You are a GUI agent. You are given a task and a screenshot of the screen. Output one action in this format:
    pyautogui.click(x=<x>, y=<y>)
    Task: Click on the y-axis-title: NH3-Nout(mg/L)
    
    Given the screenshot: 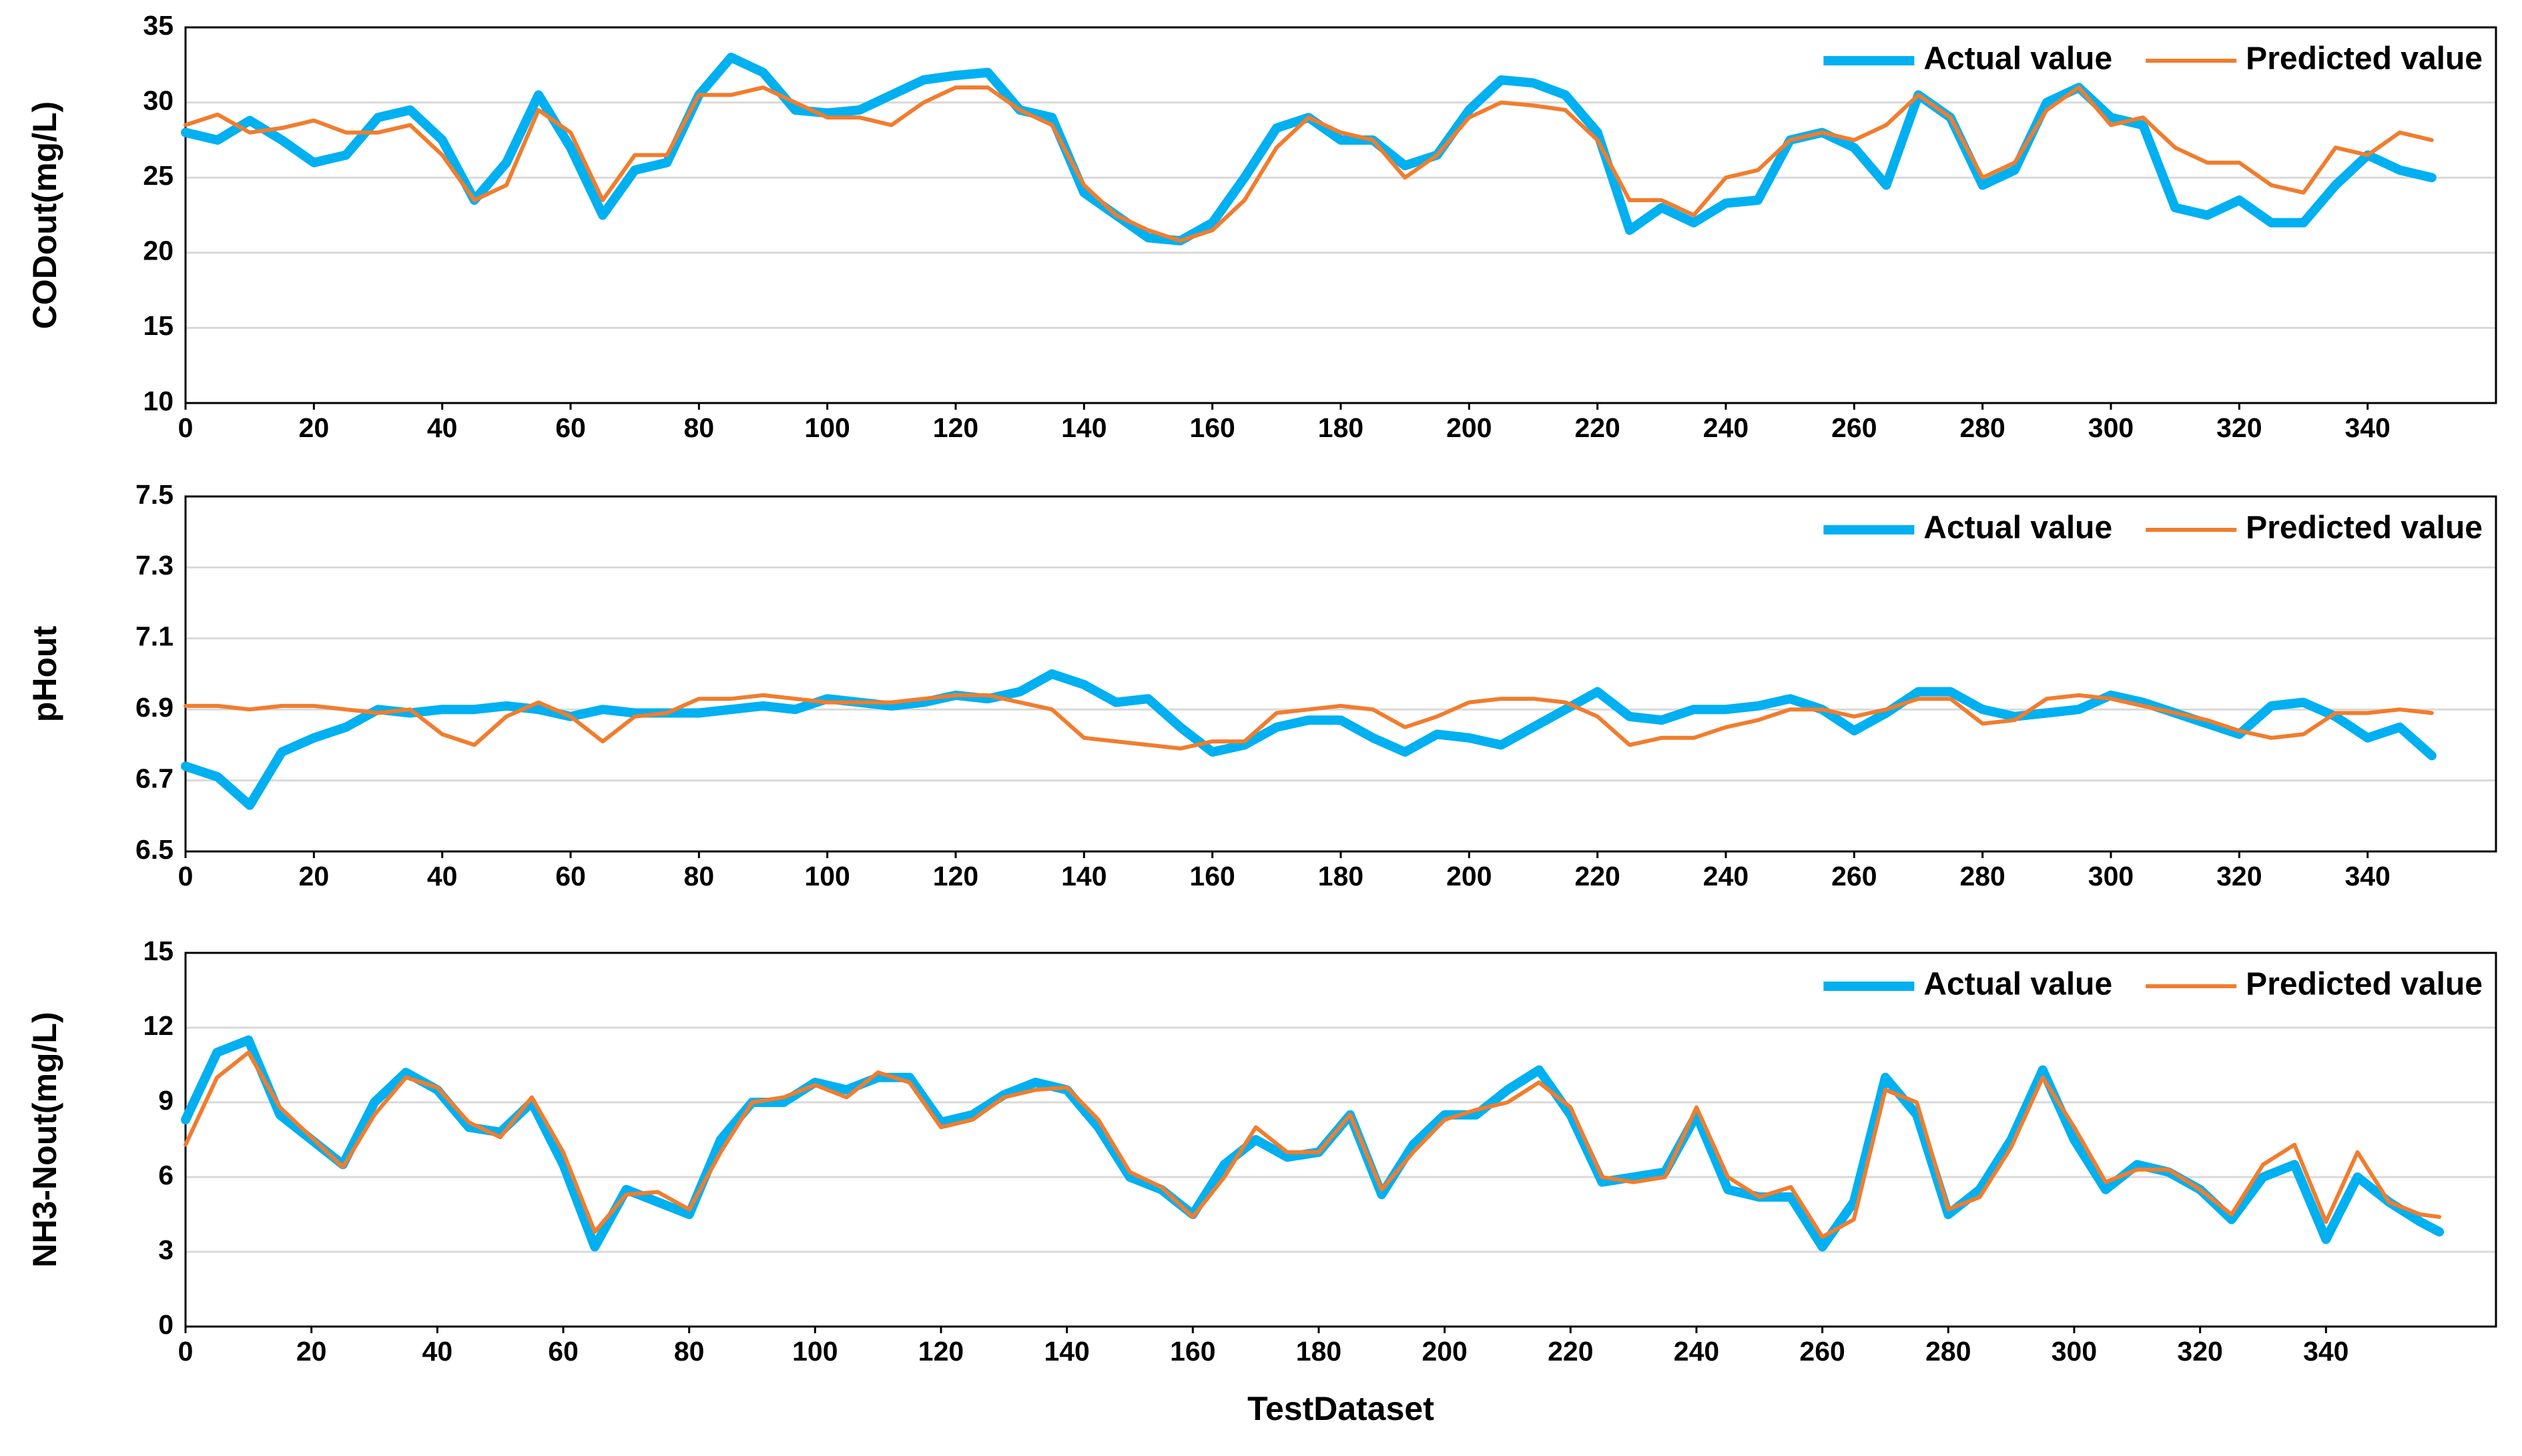 What is the action you would take?
    pyautogui.click(x=44, y=1139)
    